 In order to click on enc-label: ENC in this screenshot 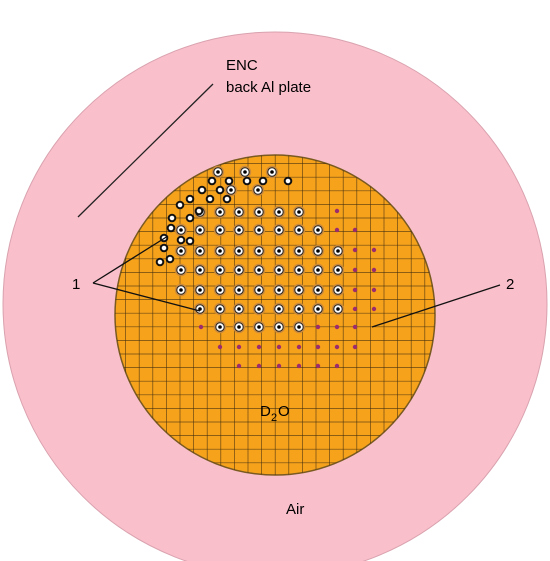, I will do `click(242, 65)`.